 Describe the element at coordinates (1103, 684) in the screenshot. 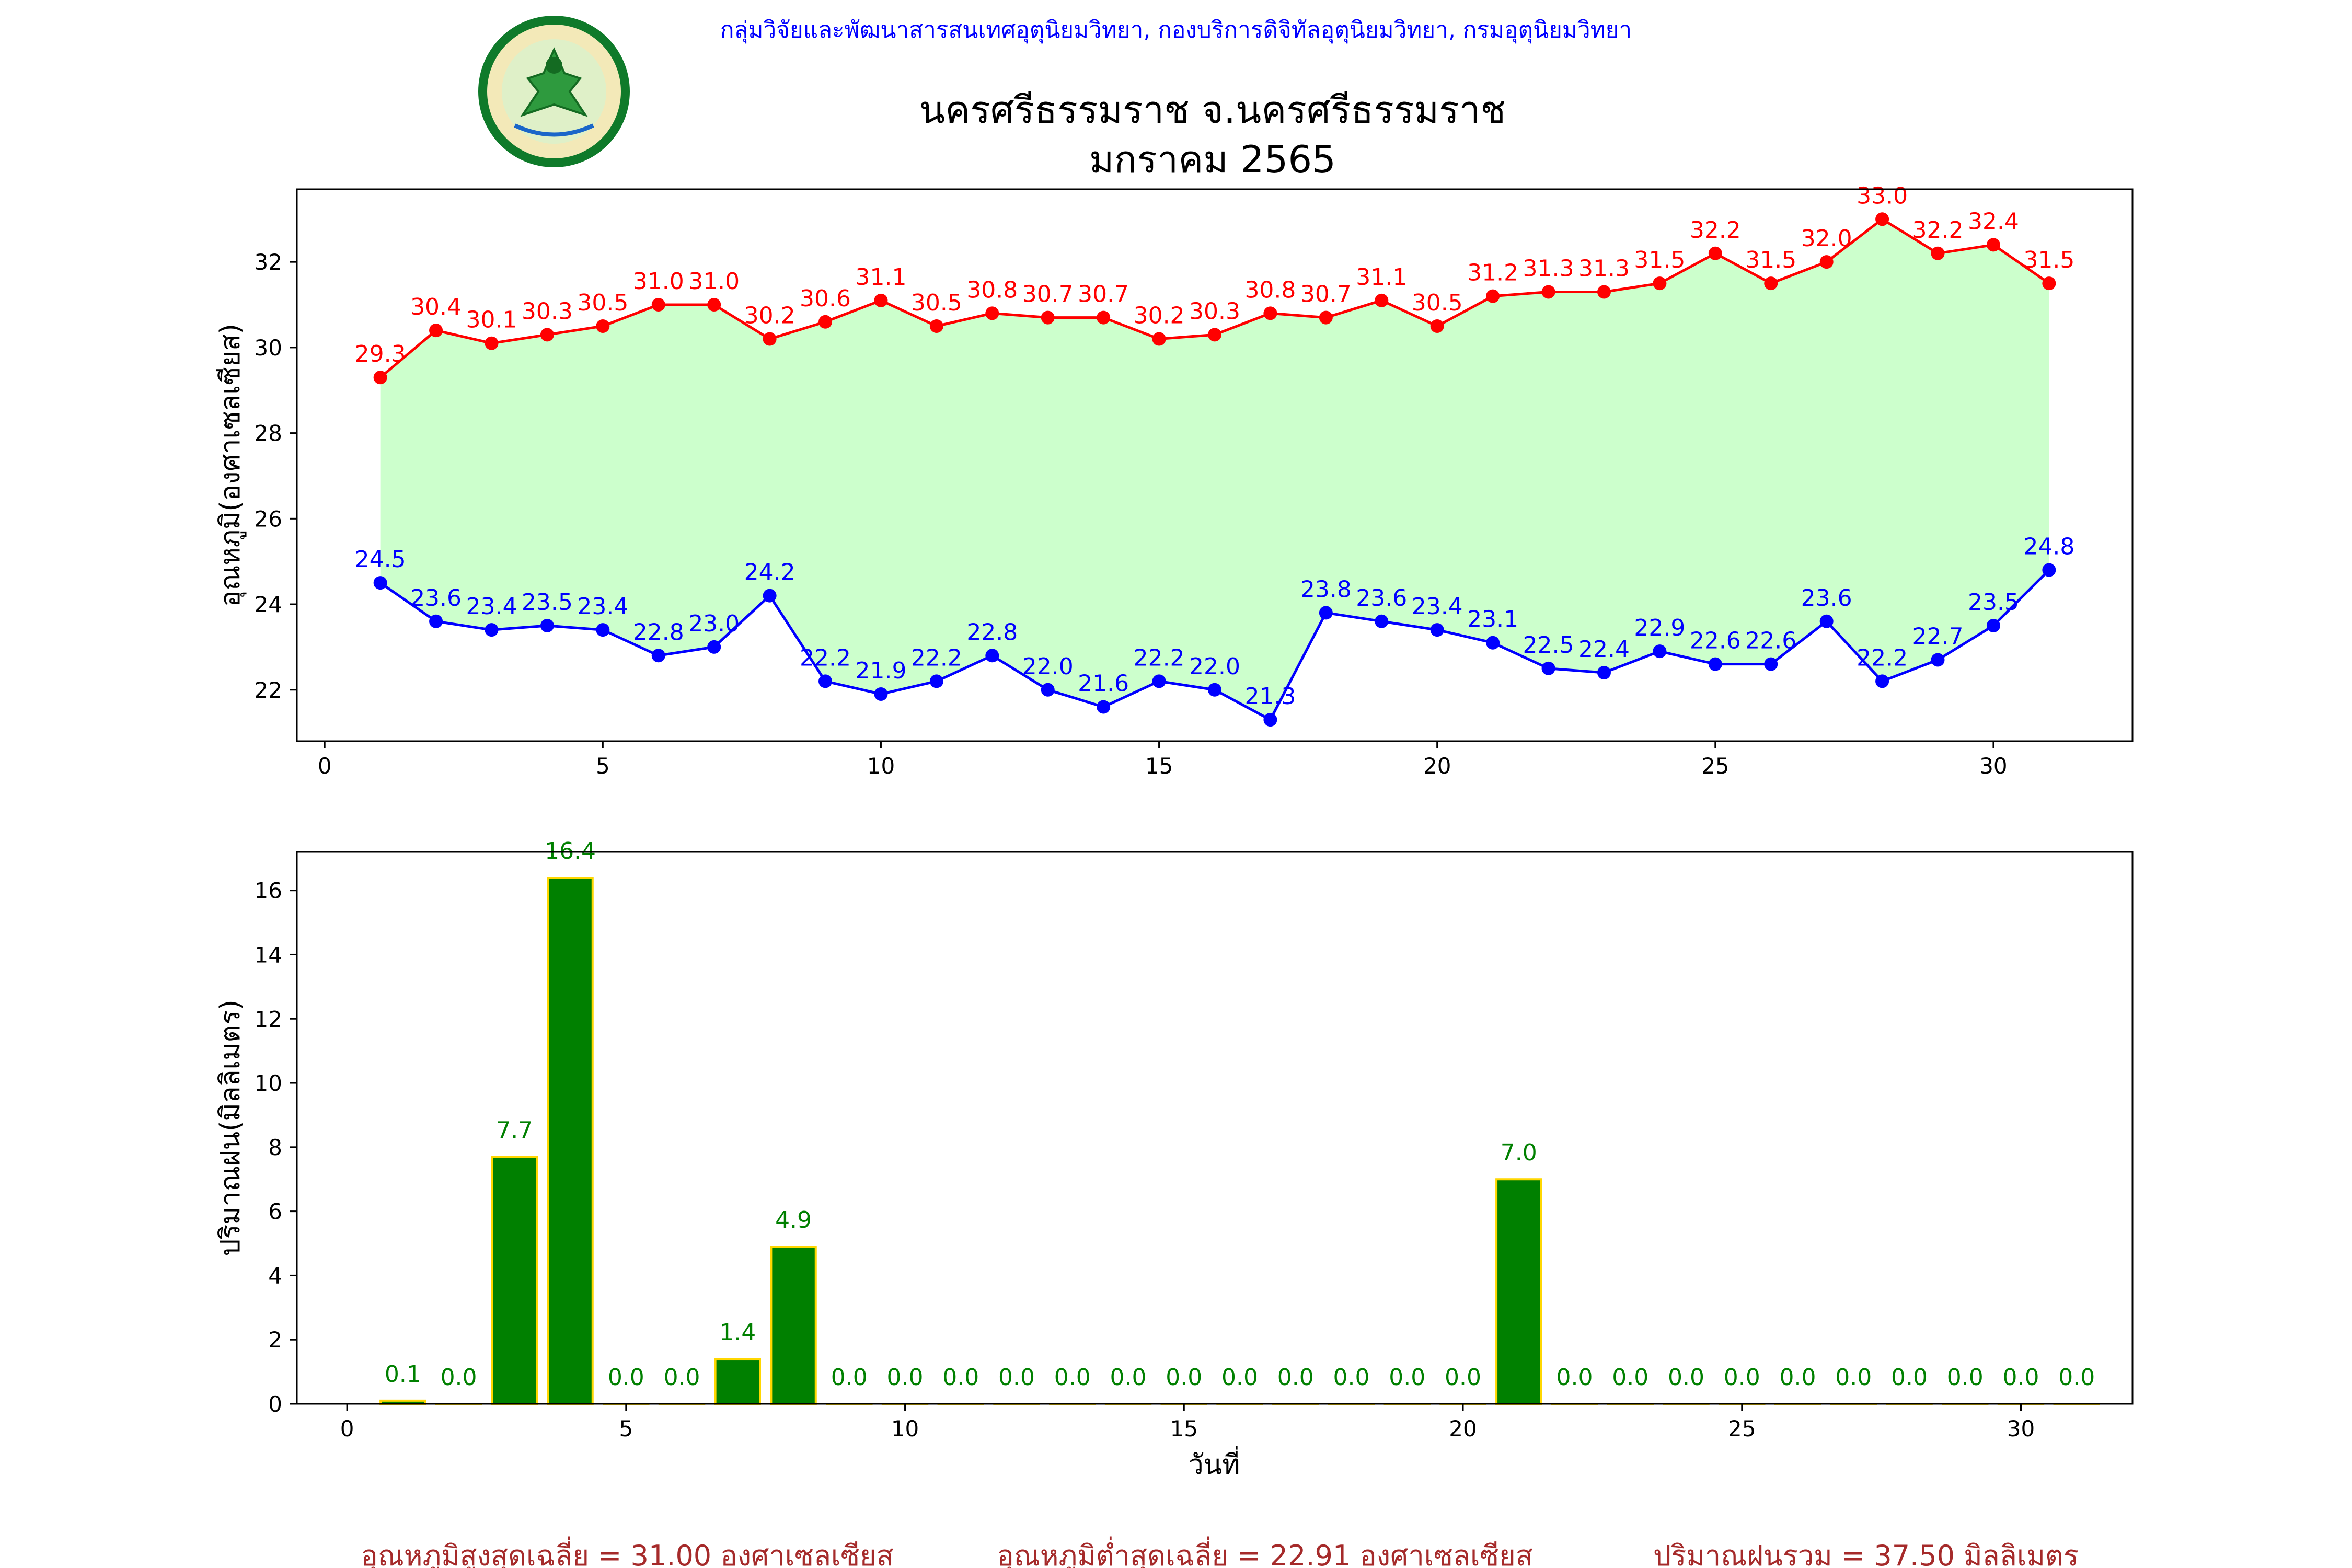

I see `min-temperature-data-label: 21.6` at that location.